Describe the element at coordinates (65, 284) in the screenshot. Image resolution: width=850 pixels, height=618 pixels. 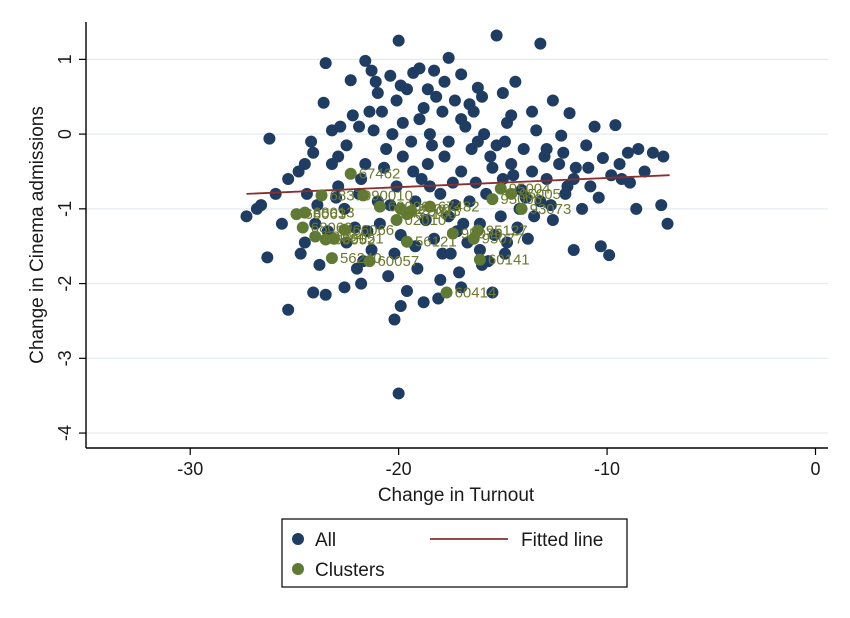
I see `y-tick-label: -2` at that location.